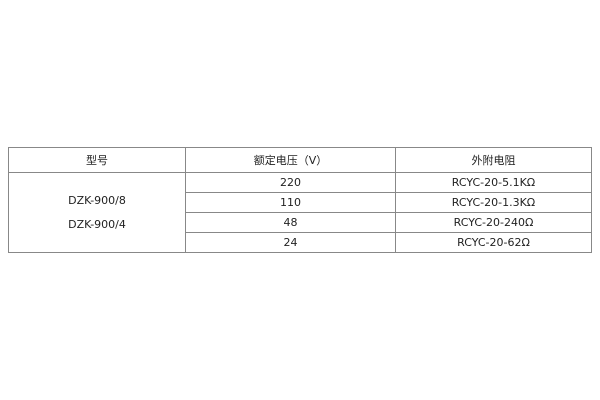 This screenshot has height=400, width=600. I want to click on resistor-cell: RCYC-20-5.1KΩ, so click(493, 182).